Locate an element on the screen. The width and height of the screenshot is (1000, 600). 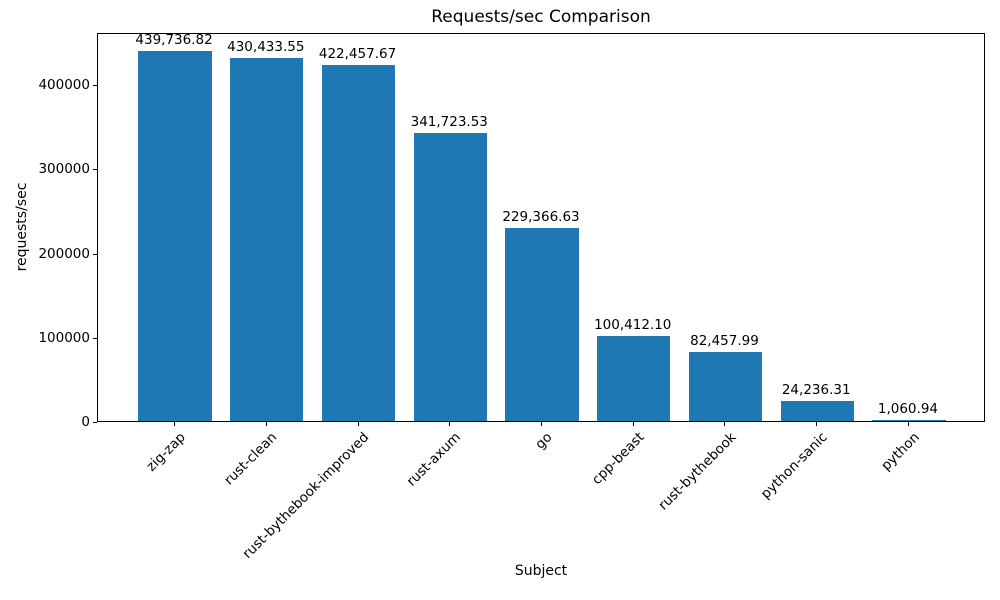
bar-rust-axum is located at coordinates (450, 277).